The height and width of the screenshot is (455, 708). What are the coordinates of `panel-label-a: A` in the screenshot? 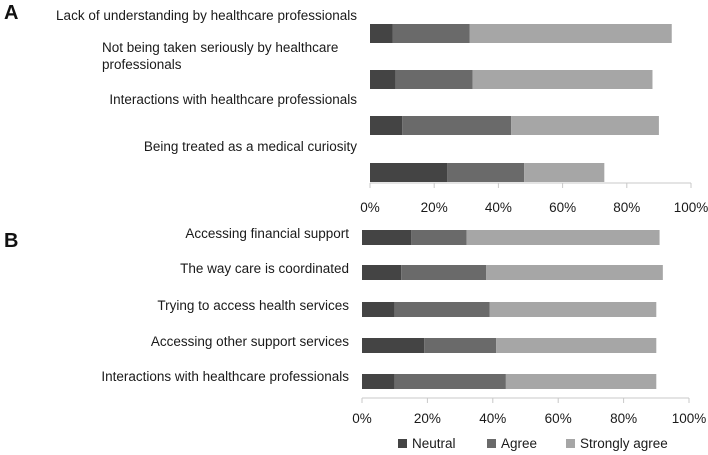 It's located at (11, 13).